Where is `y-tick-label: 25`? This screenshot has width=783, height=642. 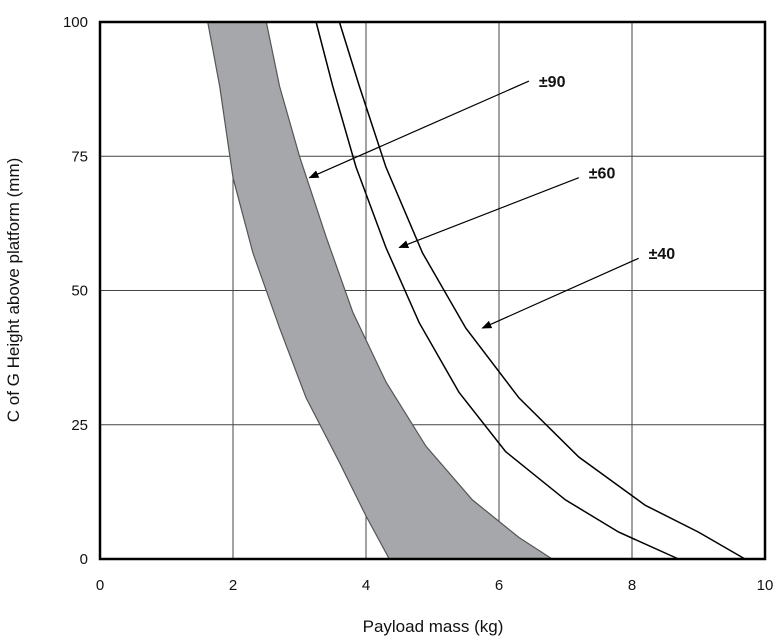 y-tick-label: 25 is located at coordinates (79, 425).